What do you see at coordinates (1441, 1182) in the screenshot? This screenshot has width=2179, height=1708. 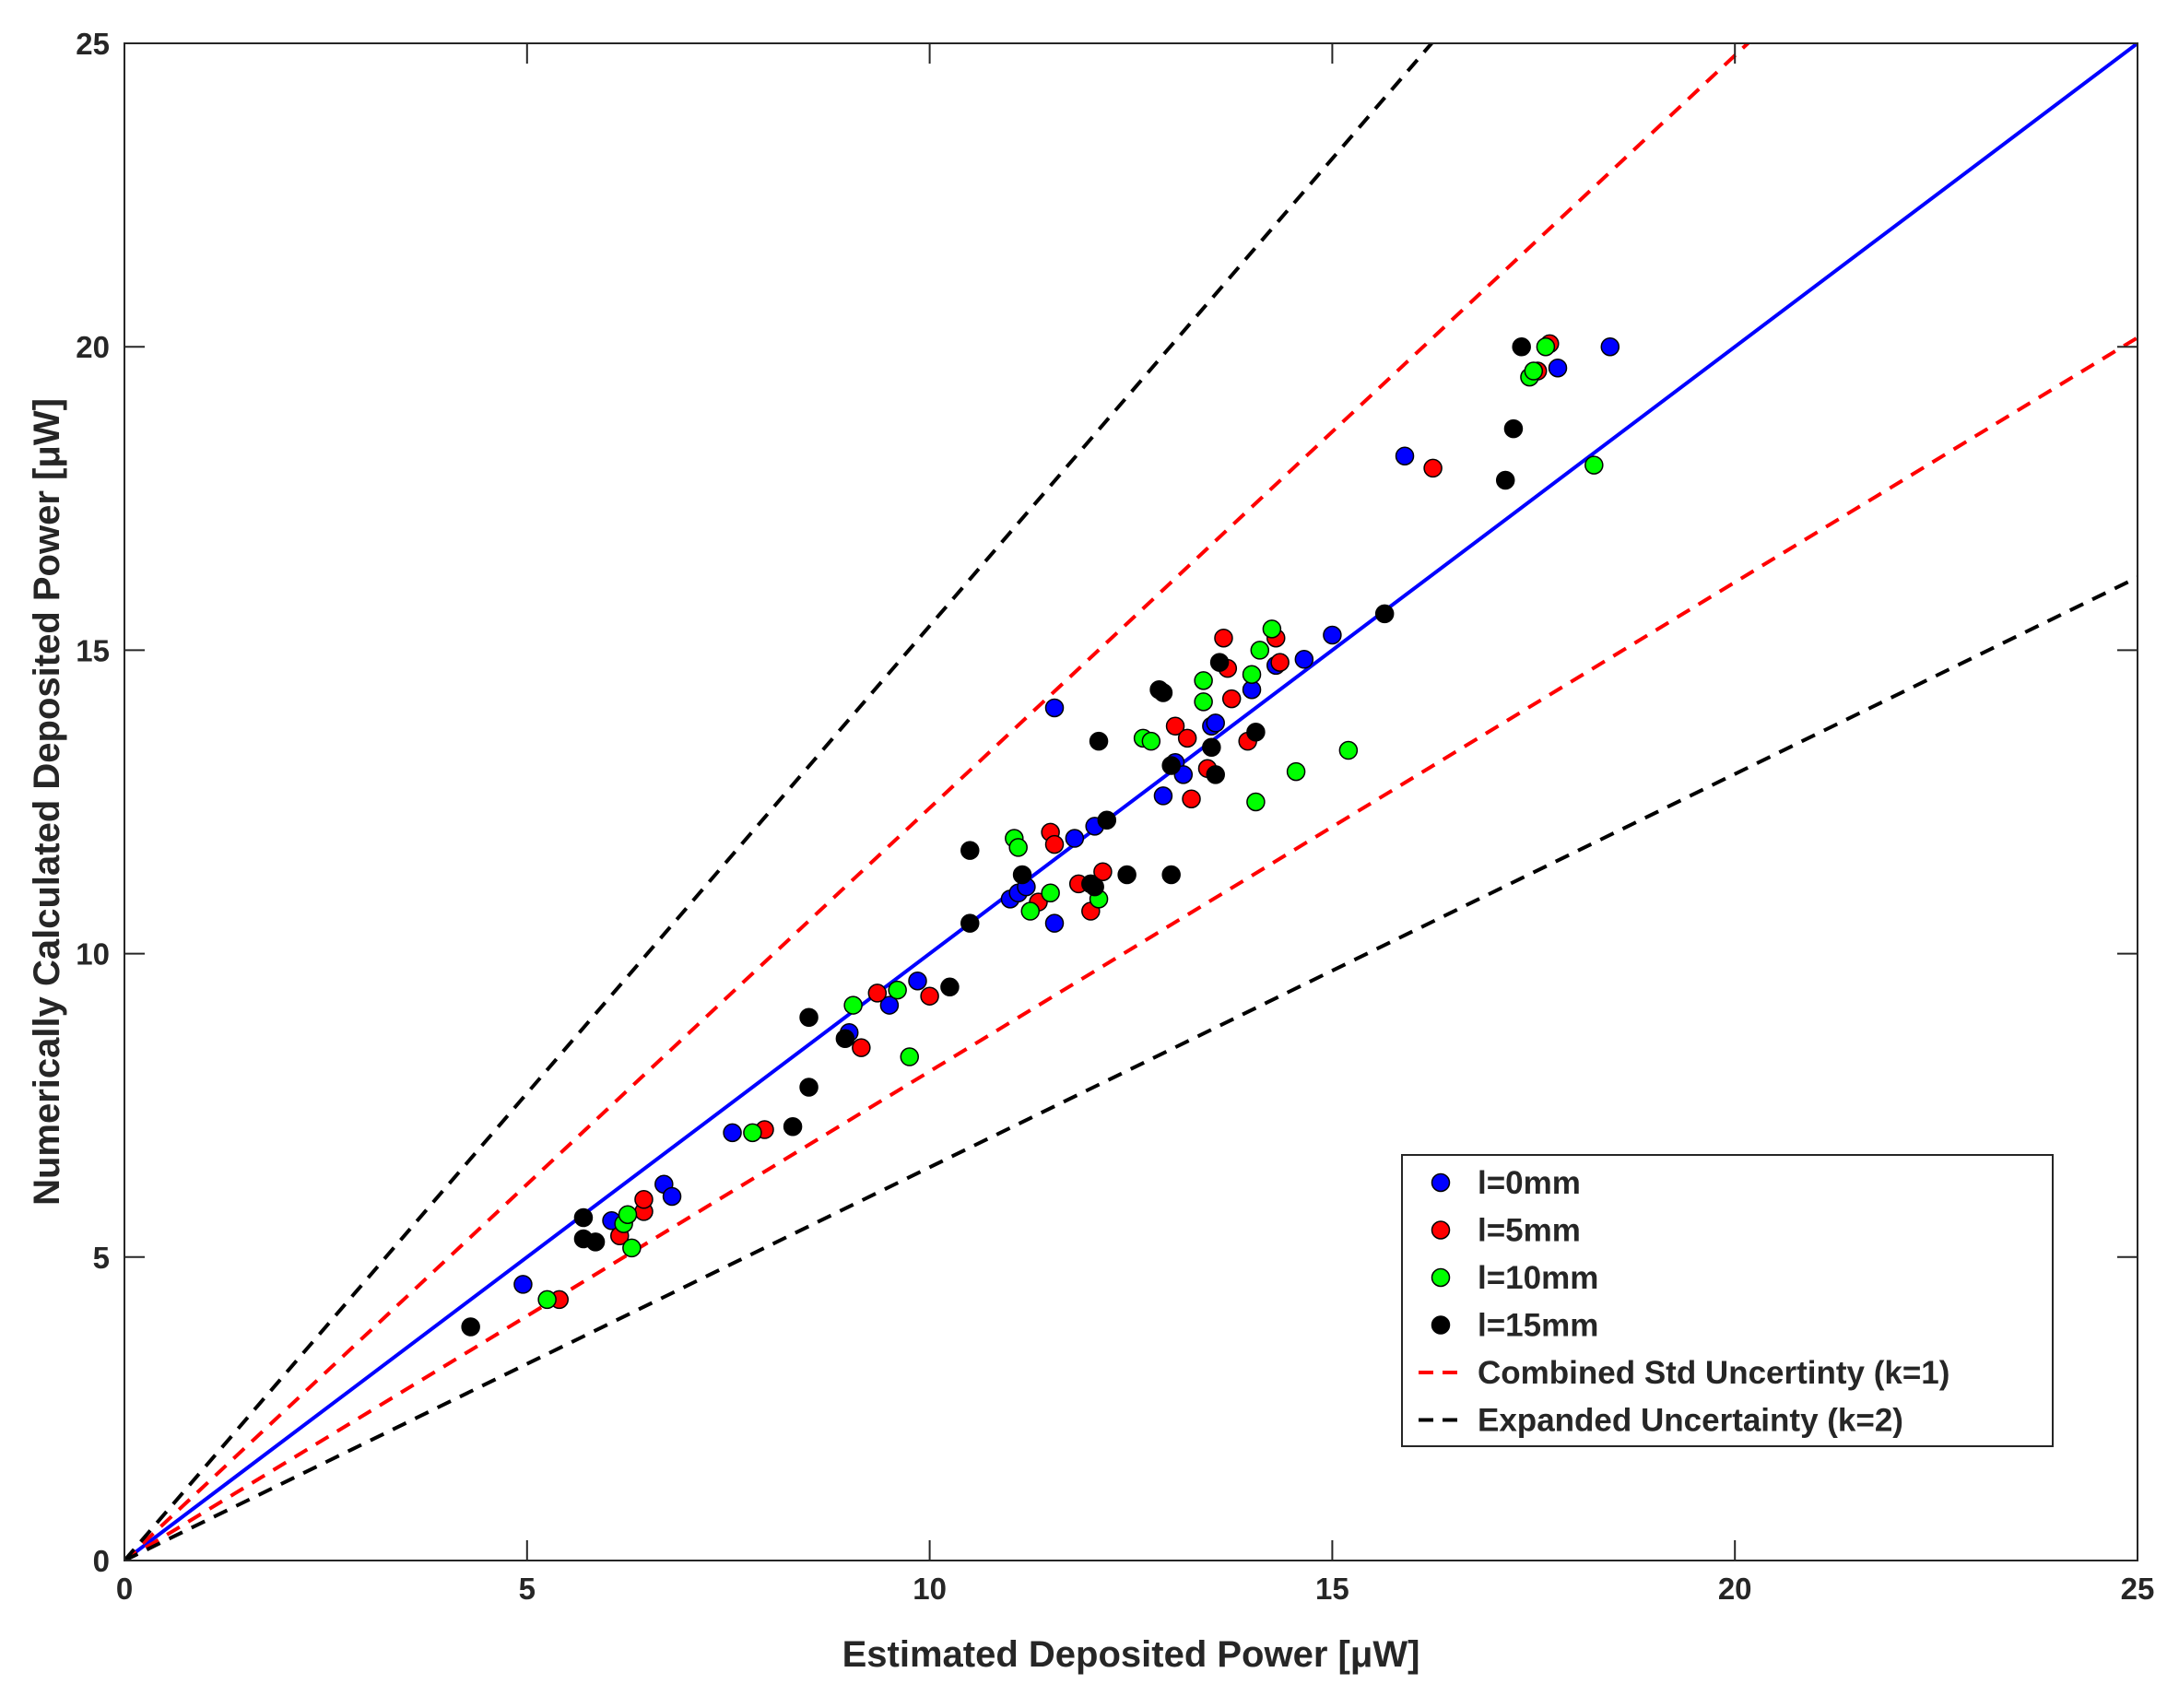 I see `legend-marker-l=0mm` at bounding box center [1441, 1182].